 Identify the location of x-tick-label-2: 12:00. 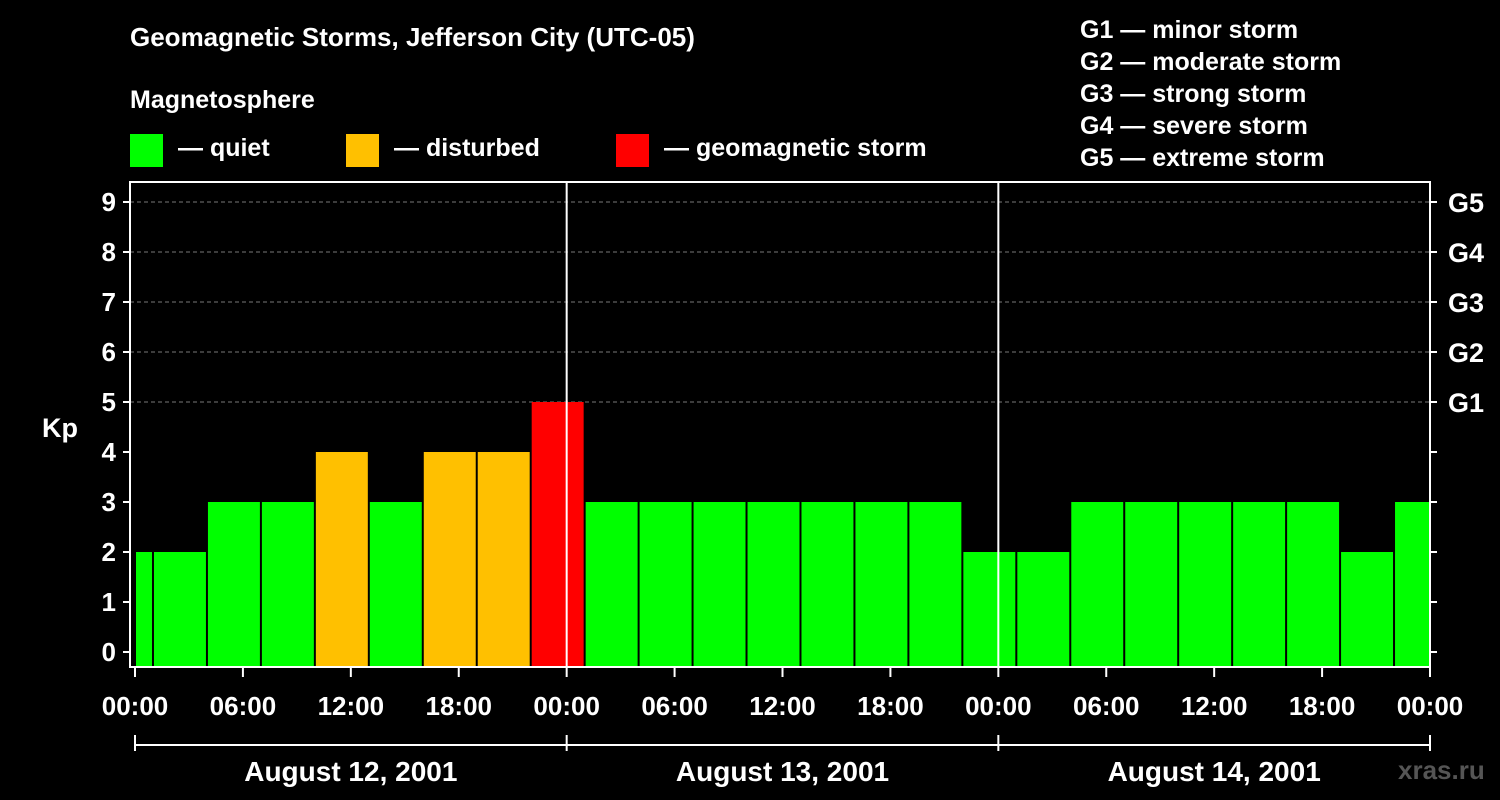
(351, 706).